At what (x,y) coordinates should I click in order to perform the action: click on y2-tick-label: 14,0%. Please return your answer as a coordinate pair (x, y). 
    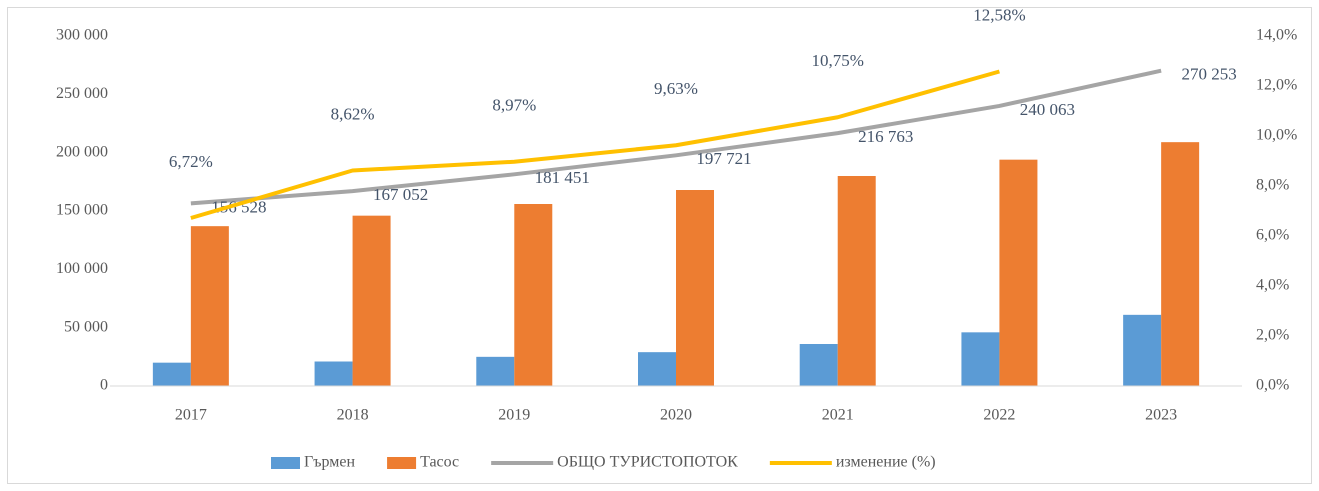
    Looking at the image, I should click on (1276, 35).